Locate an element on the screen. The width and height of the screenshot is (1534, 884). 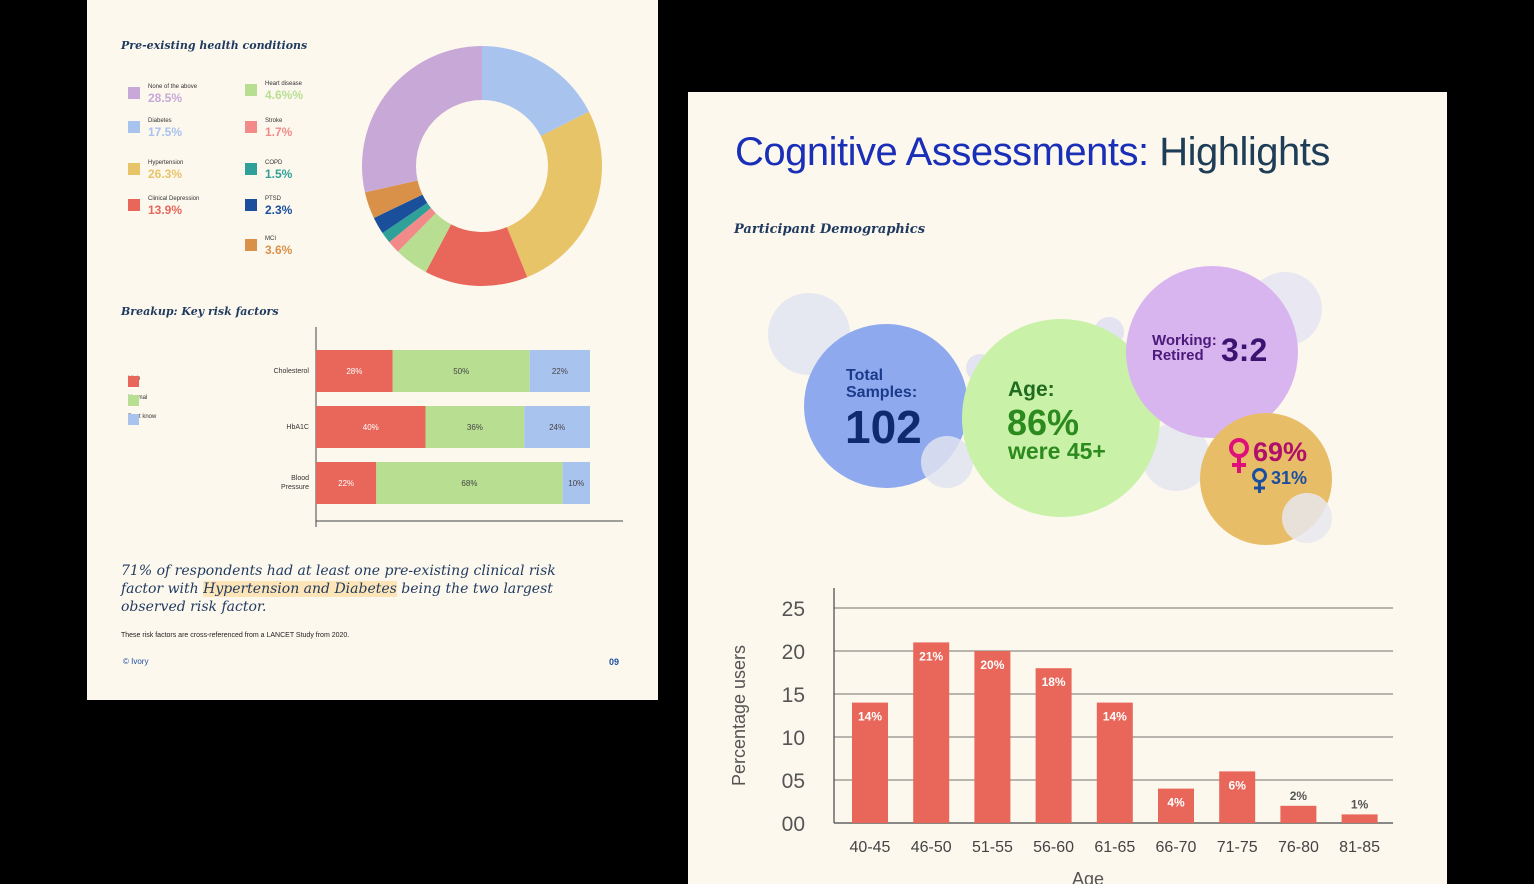
legend-label: COPD is located at coordinates (274, 163).